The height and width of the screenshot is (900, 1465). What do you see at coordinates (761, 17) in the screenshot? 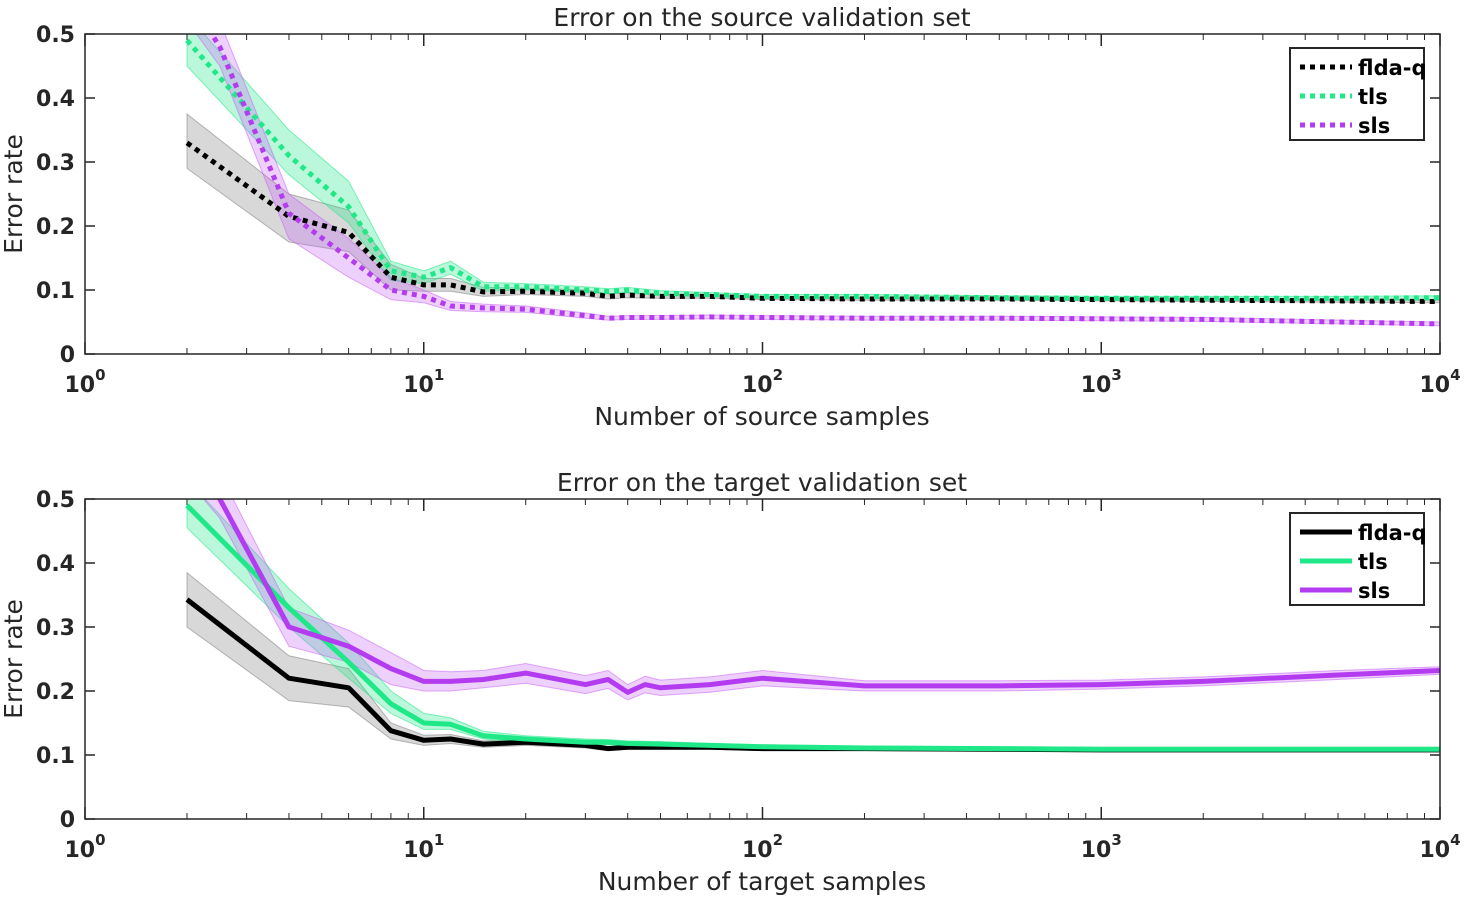
I see `chart-title: Error on the source validation set` at bounding box center [761, 17].